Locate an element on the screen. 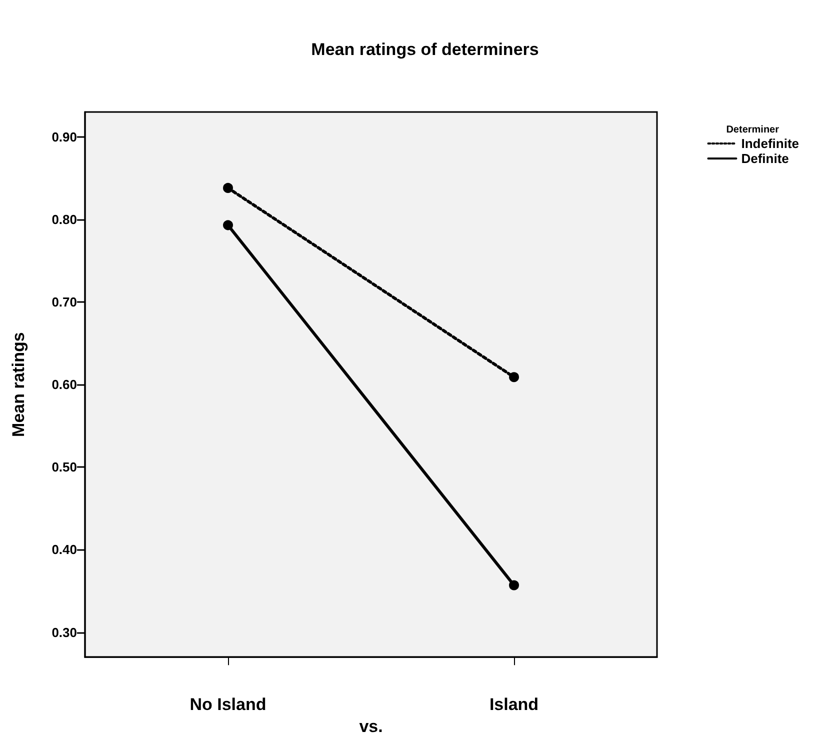 This screenshot has height=740, width=814. chart-title: Mean ratings of determiners is located at coordinates (425, 49).